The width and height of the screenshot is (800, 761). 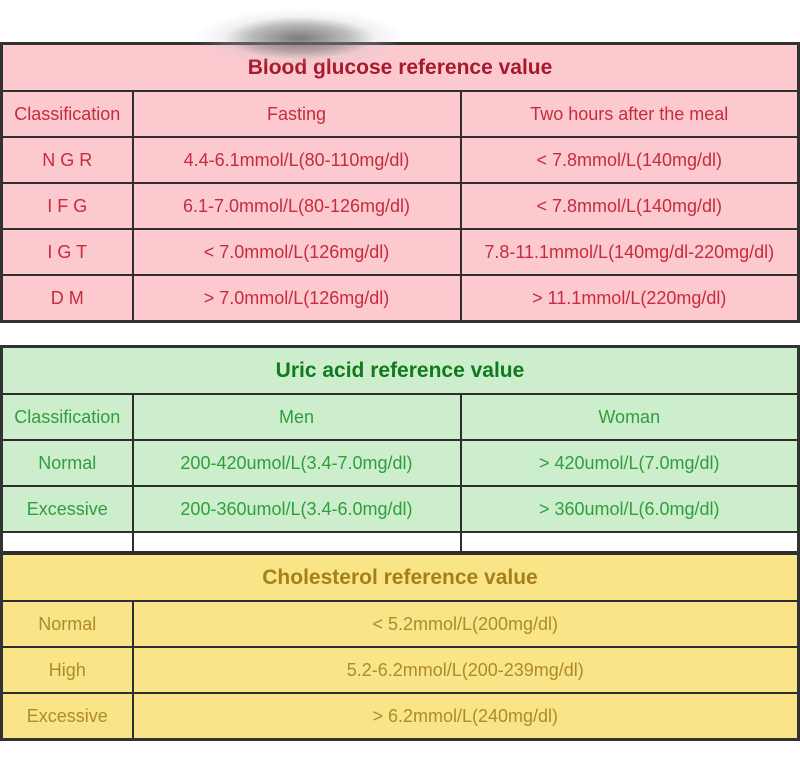 I want to click on table-title-row: Uric acid reference value, so click(x=400, y=370).